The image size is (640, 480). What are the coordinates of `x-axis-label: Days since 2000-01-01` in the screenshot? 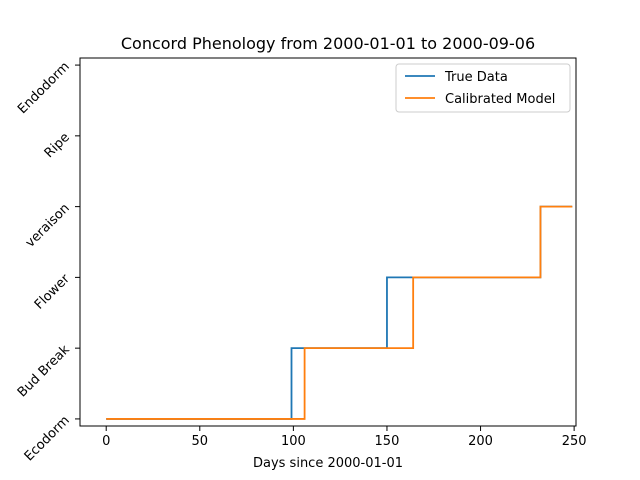 It's located at (328, 463).